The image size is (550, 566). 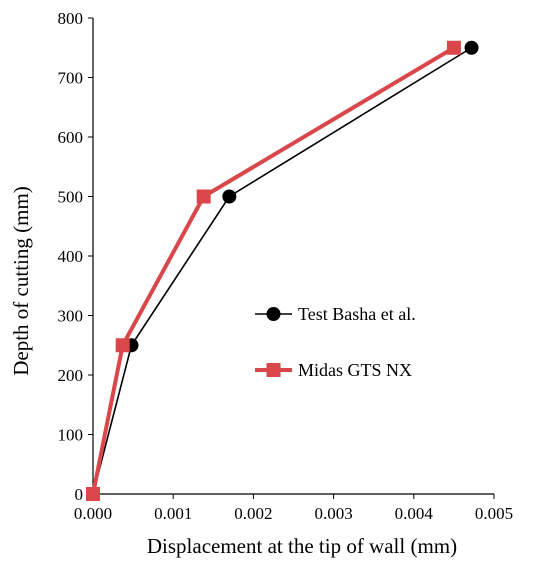 What do you see at coordinates (71, 256) in the screenshot?
I see `y-tick-label: 400` at bounding box center [71, 256].